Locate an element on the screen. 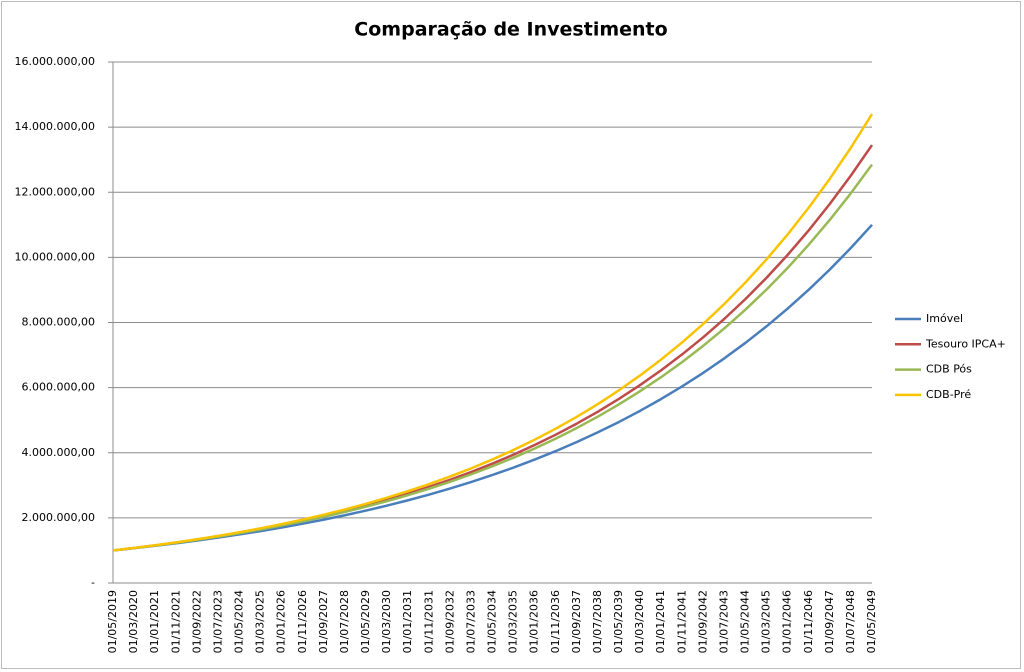 The width and height of the screenshot is (1024, 672). x-tick-label: 01/11/2031 is located at coordinates (428, 621).